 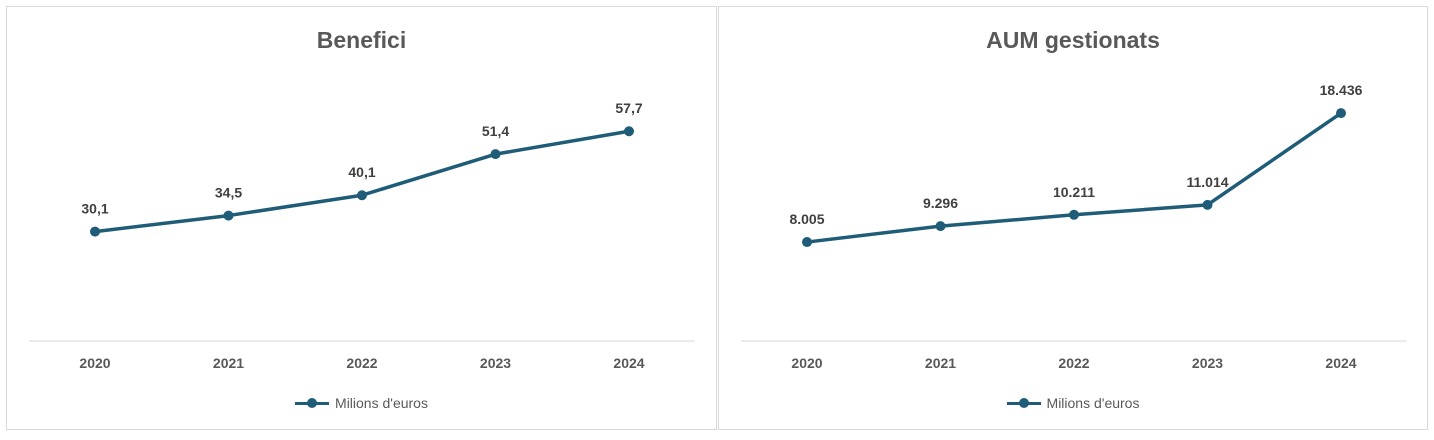 What do you see at coordinates (361, 40) in the screenshot?
I see `chart-title: Benefici` at bounding box center [361, 40].